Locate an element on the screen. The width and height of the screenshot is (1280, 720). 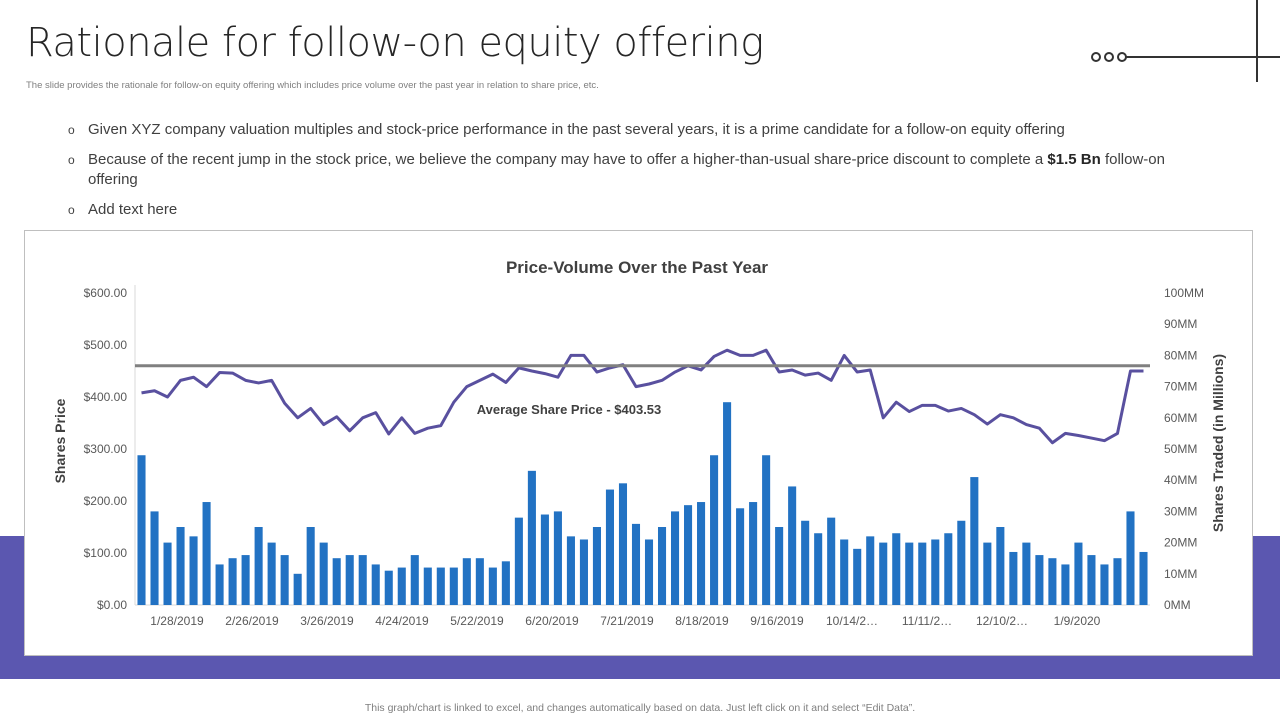
bullet-text: Add text here is located at coordinates (133, 209).